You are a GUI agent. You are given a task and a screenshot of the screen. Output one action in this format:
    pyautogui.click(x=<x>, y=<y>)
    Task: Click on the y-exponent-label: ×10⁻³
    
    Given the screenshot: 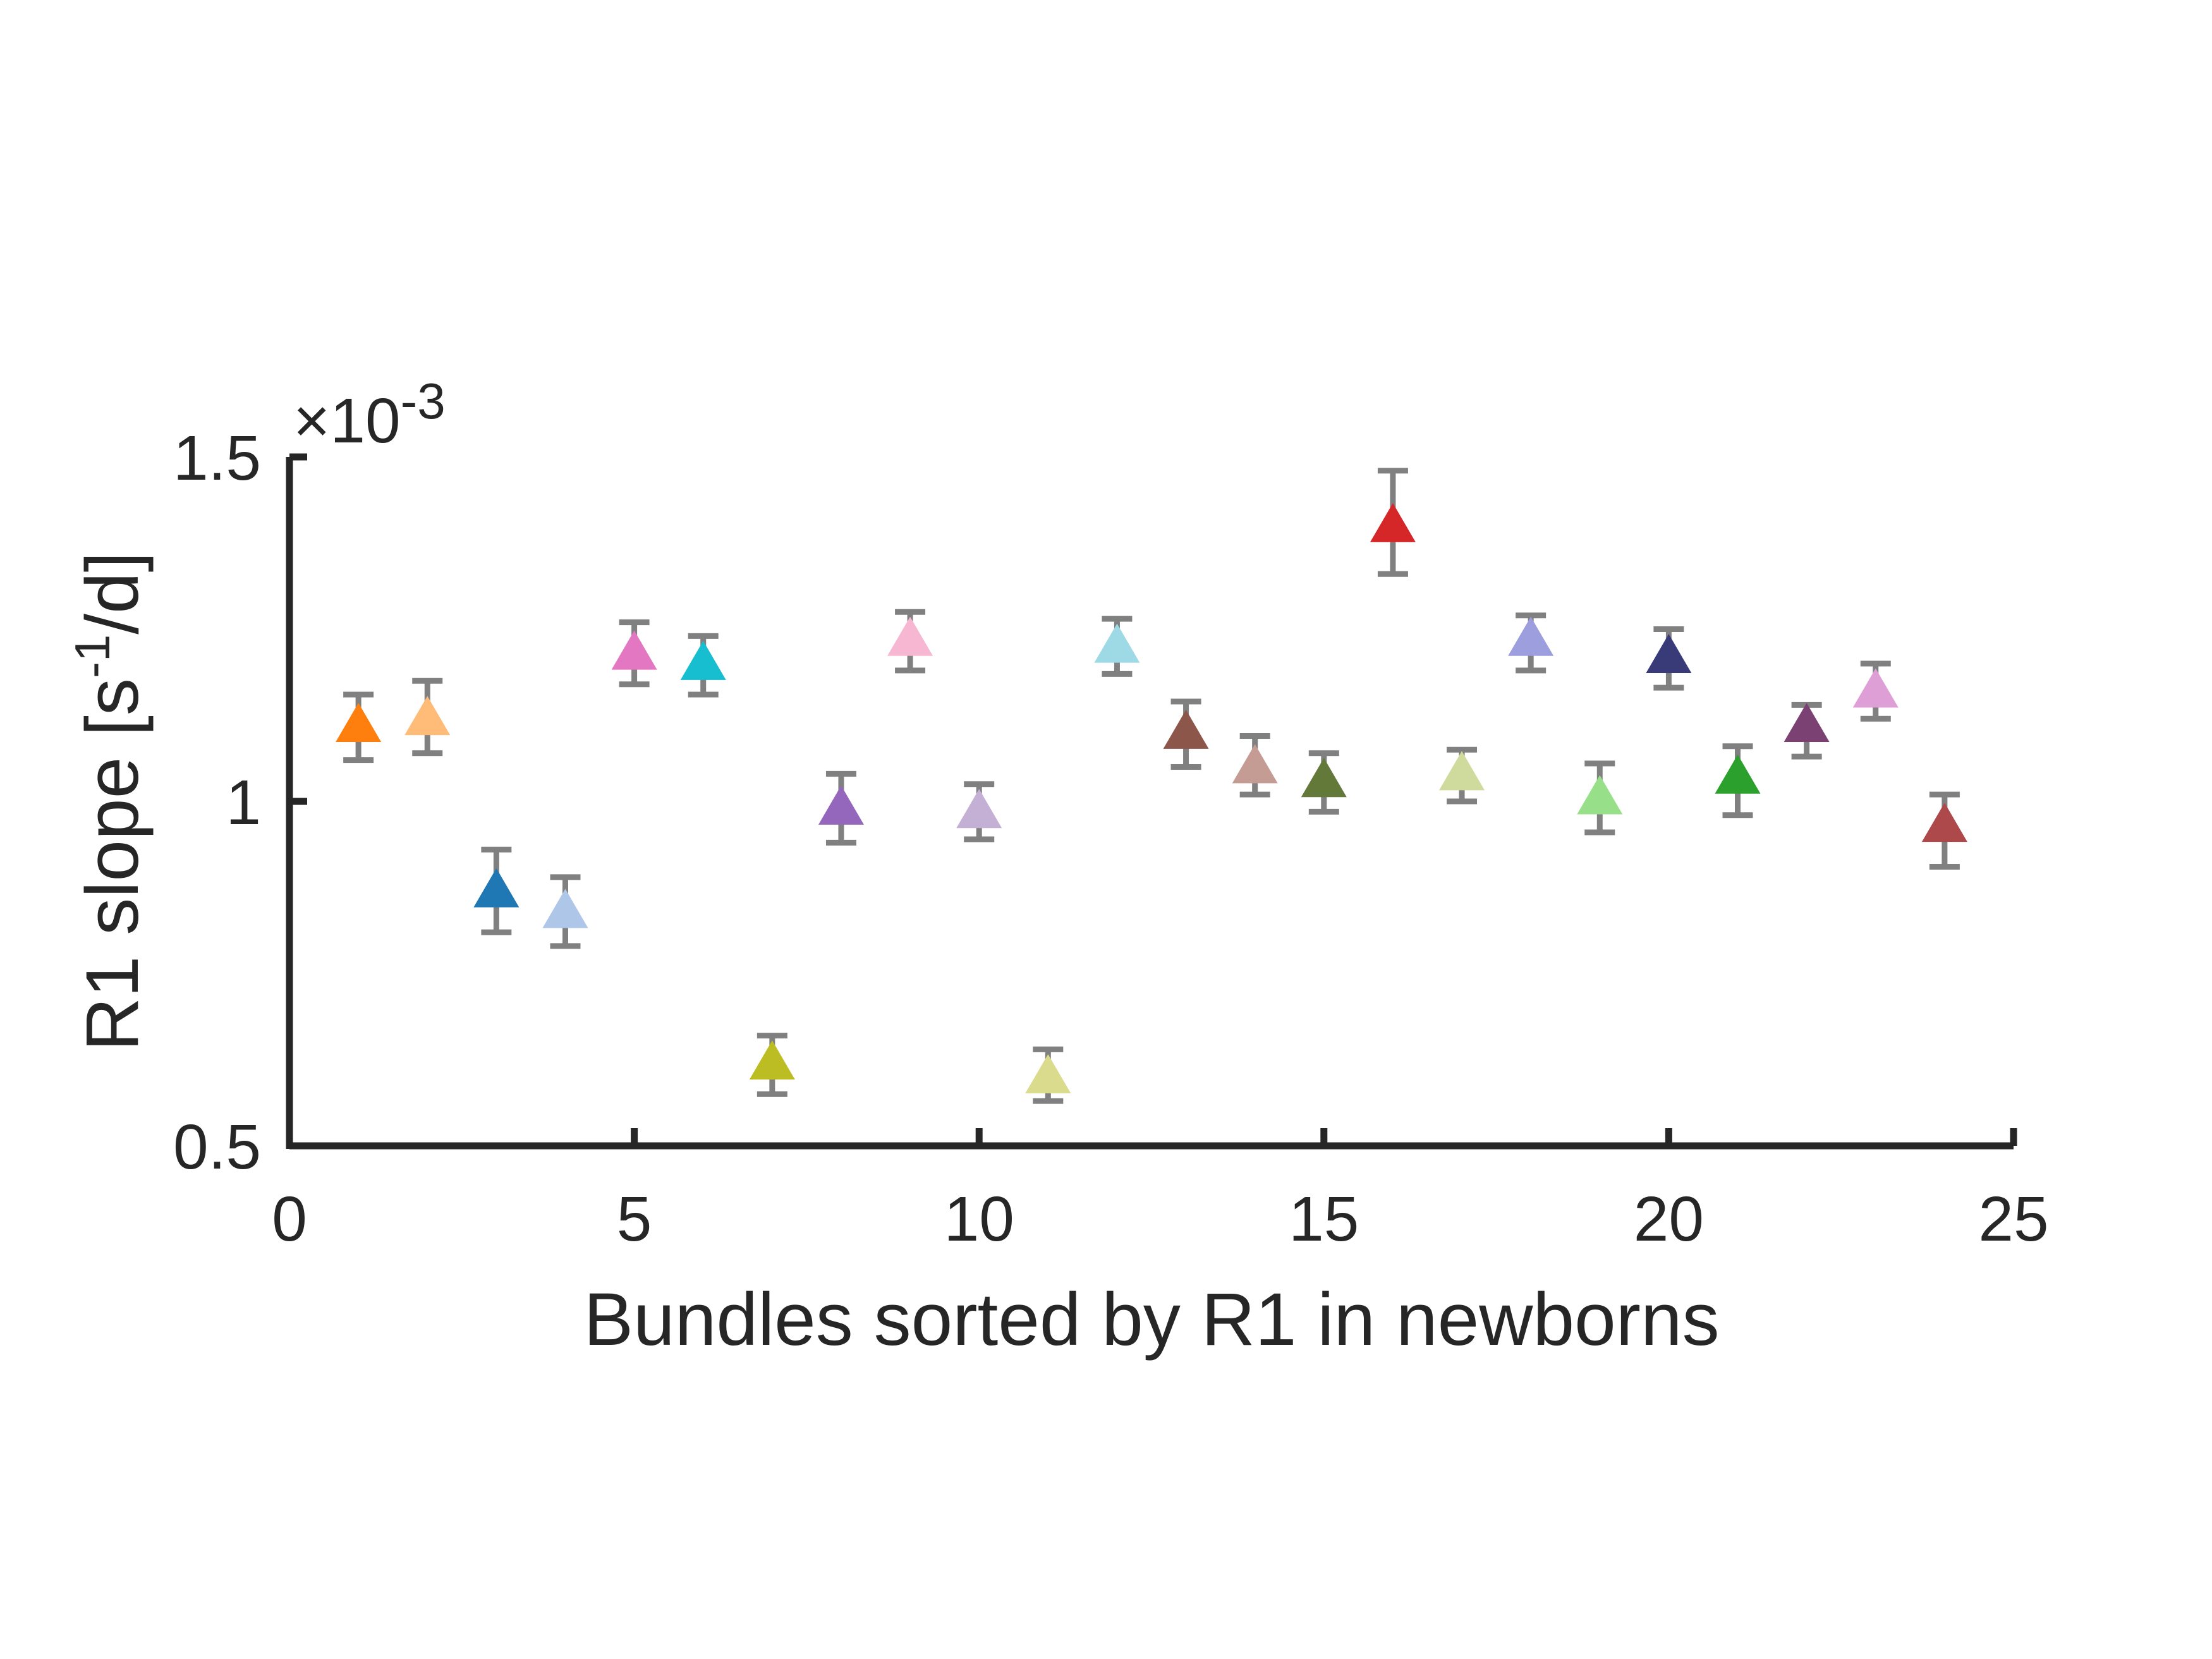 What is the action you would take?
    pyautogui.click(x=369, y=414)
    